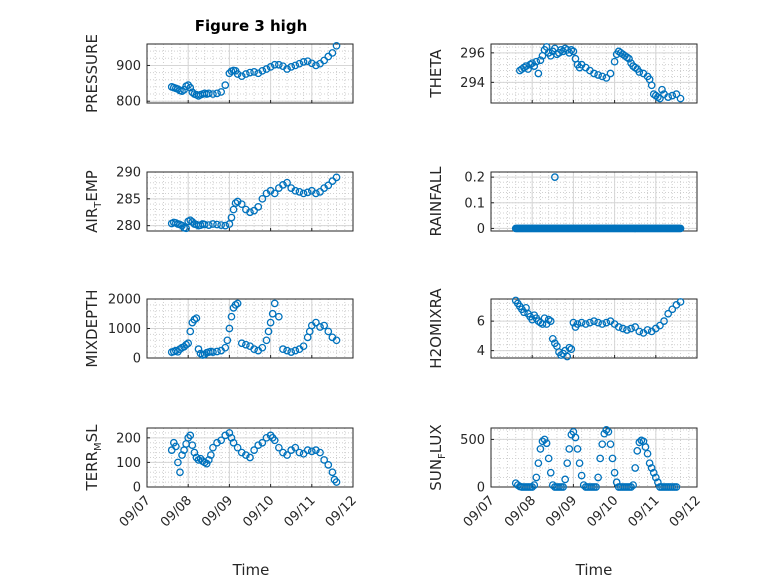 The width and height of the screenshot is (778, 583). I want to click on y-tick-label: 6, so click(481, 322).